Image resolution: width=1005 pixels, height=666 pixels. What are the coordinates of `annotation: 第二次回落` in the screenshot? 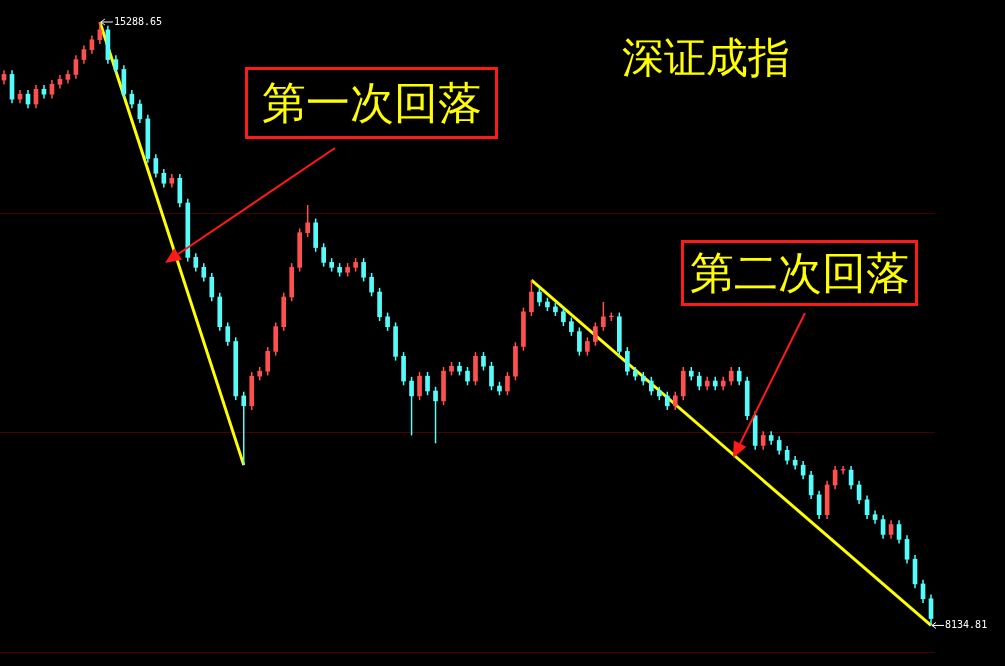 It's located at (799, 273).